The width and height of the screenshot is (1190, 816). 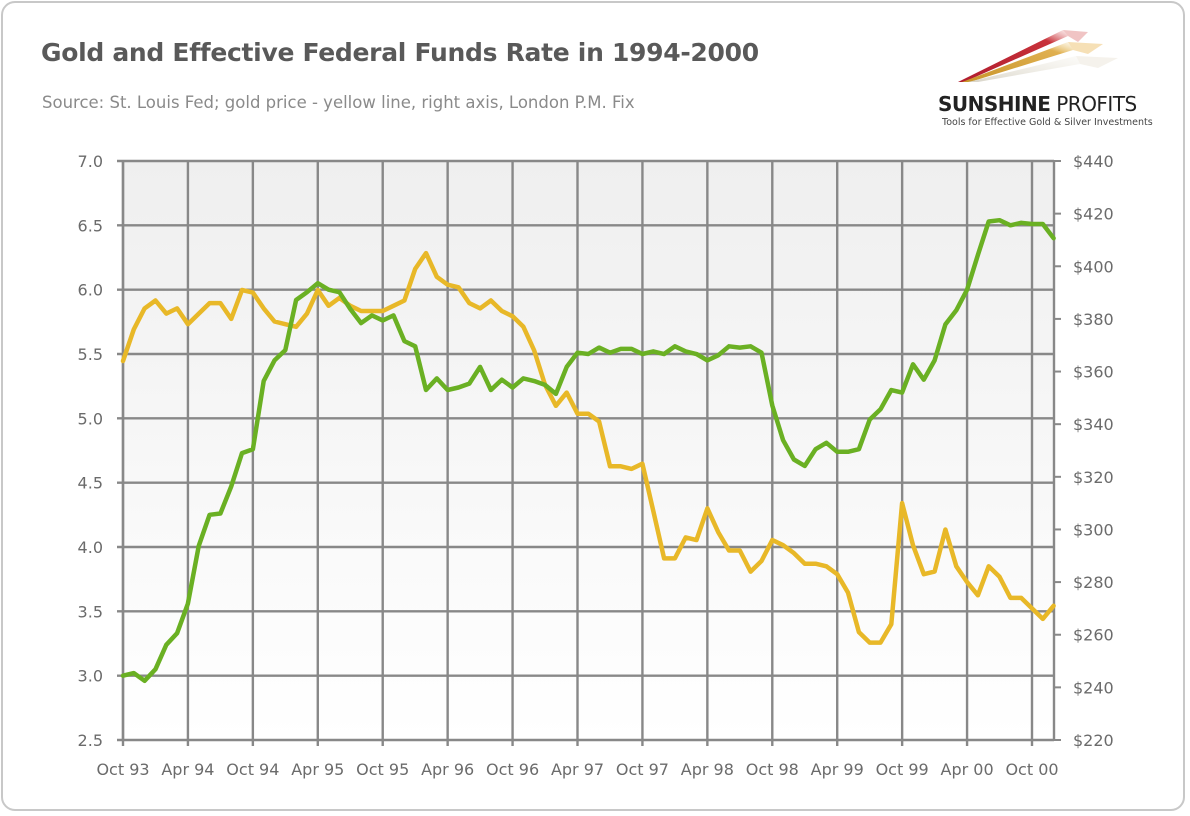 I want to click on y-left-tick-label: 6.5, so click(x=90, y=225).